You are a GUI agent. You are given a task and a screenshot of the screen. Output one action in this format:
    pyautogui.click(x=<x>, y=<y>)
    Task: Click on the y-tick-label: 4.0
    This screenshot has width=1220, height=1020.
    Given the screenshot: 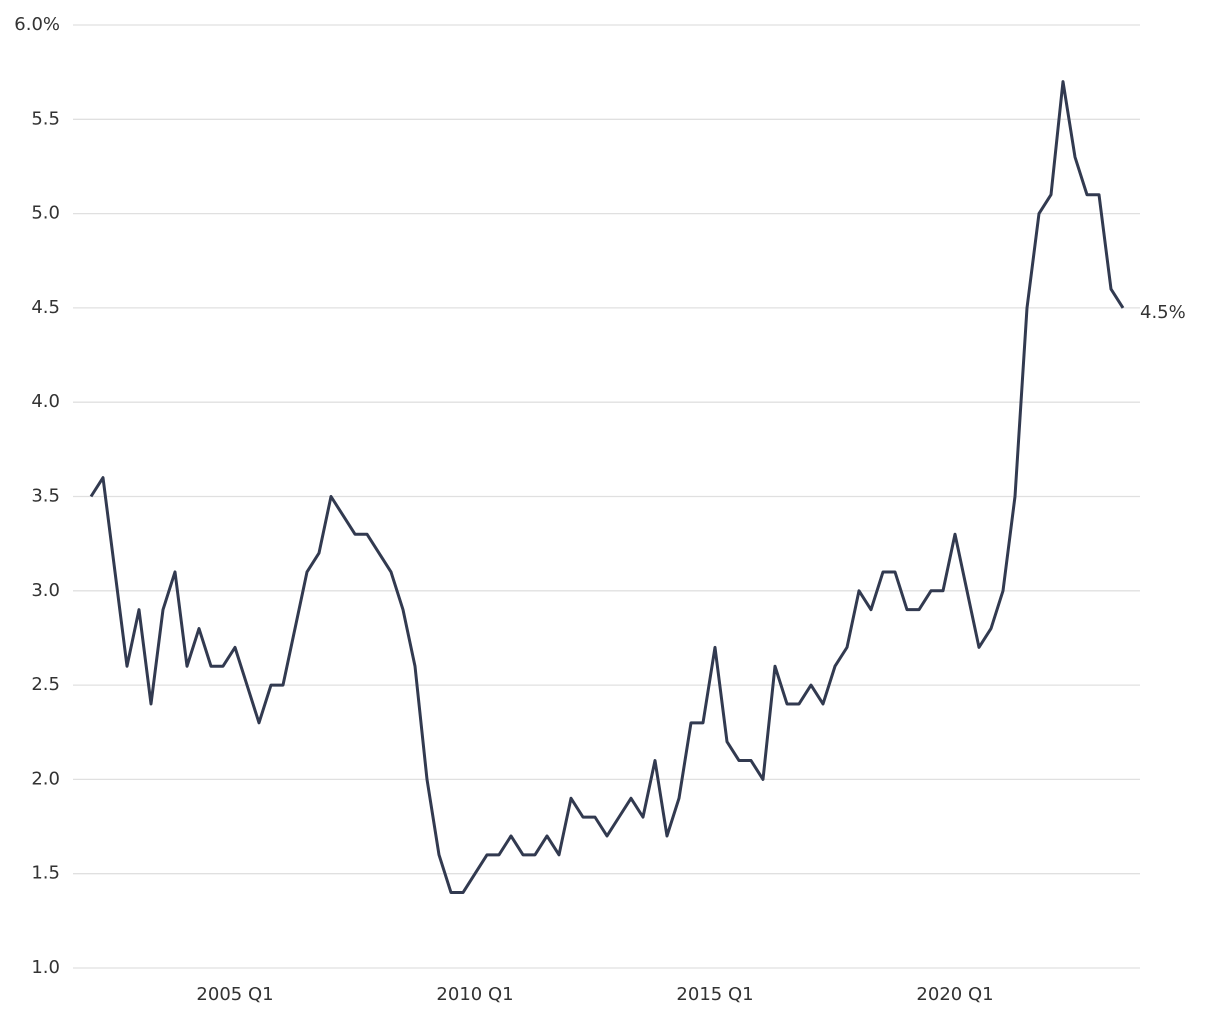 What is the action you would take?
    pyautogui.click(x=45, y=401)
    